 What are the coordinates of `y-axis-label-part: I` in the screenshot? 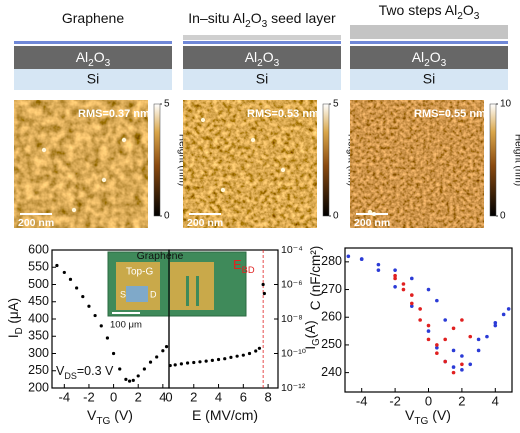 It's located at (310, 348).